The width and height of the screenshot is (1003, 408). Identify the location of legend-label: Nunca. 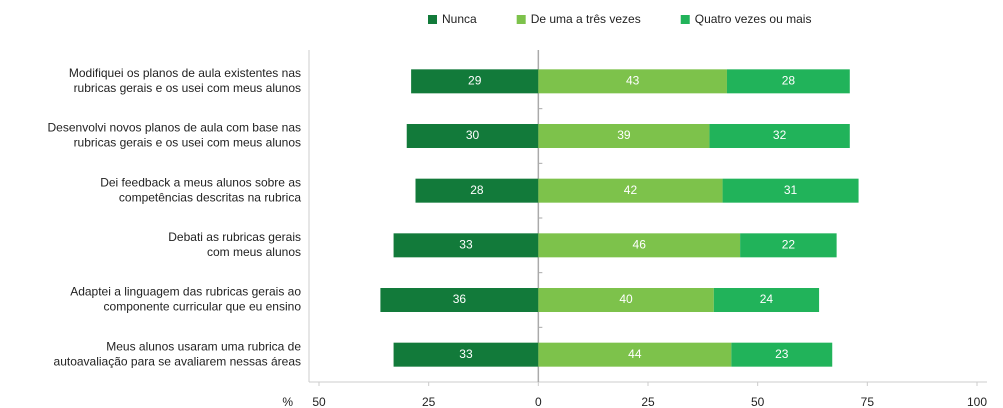
(459, 19).